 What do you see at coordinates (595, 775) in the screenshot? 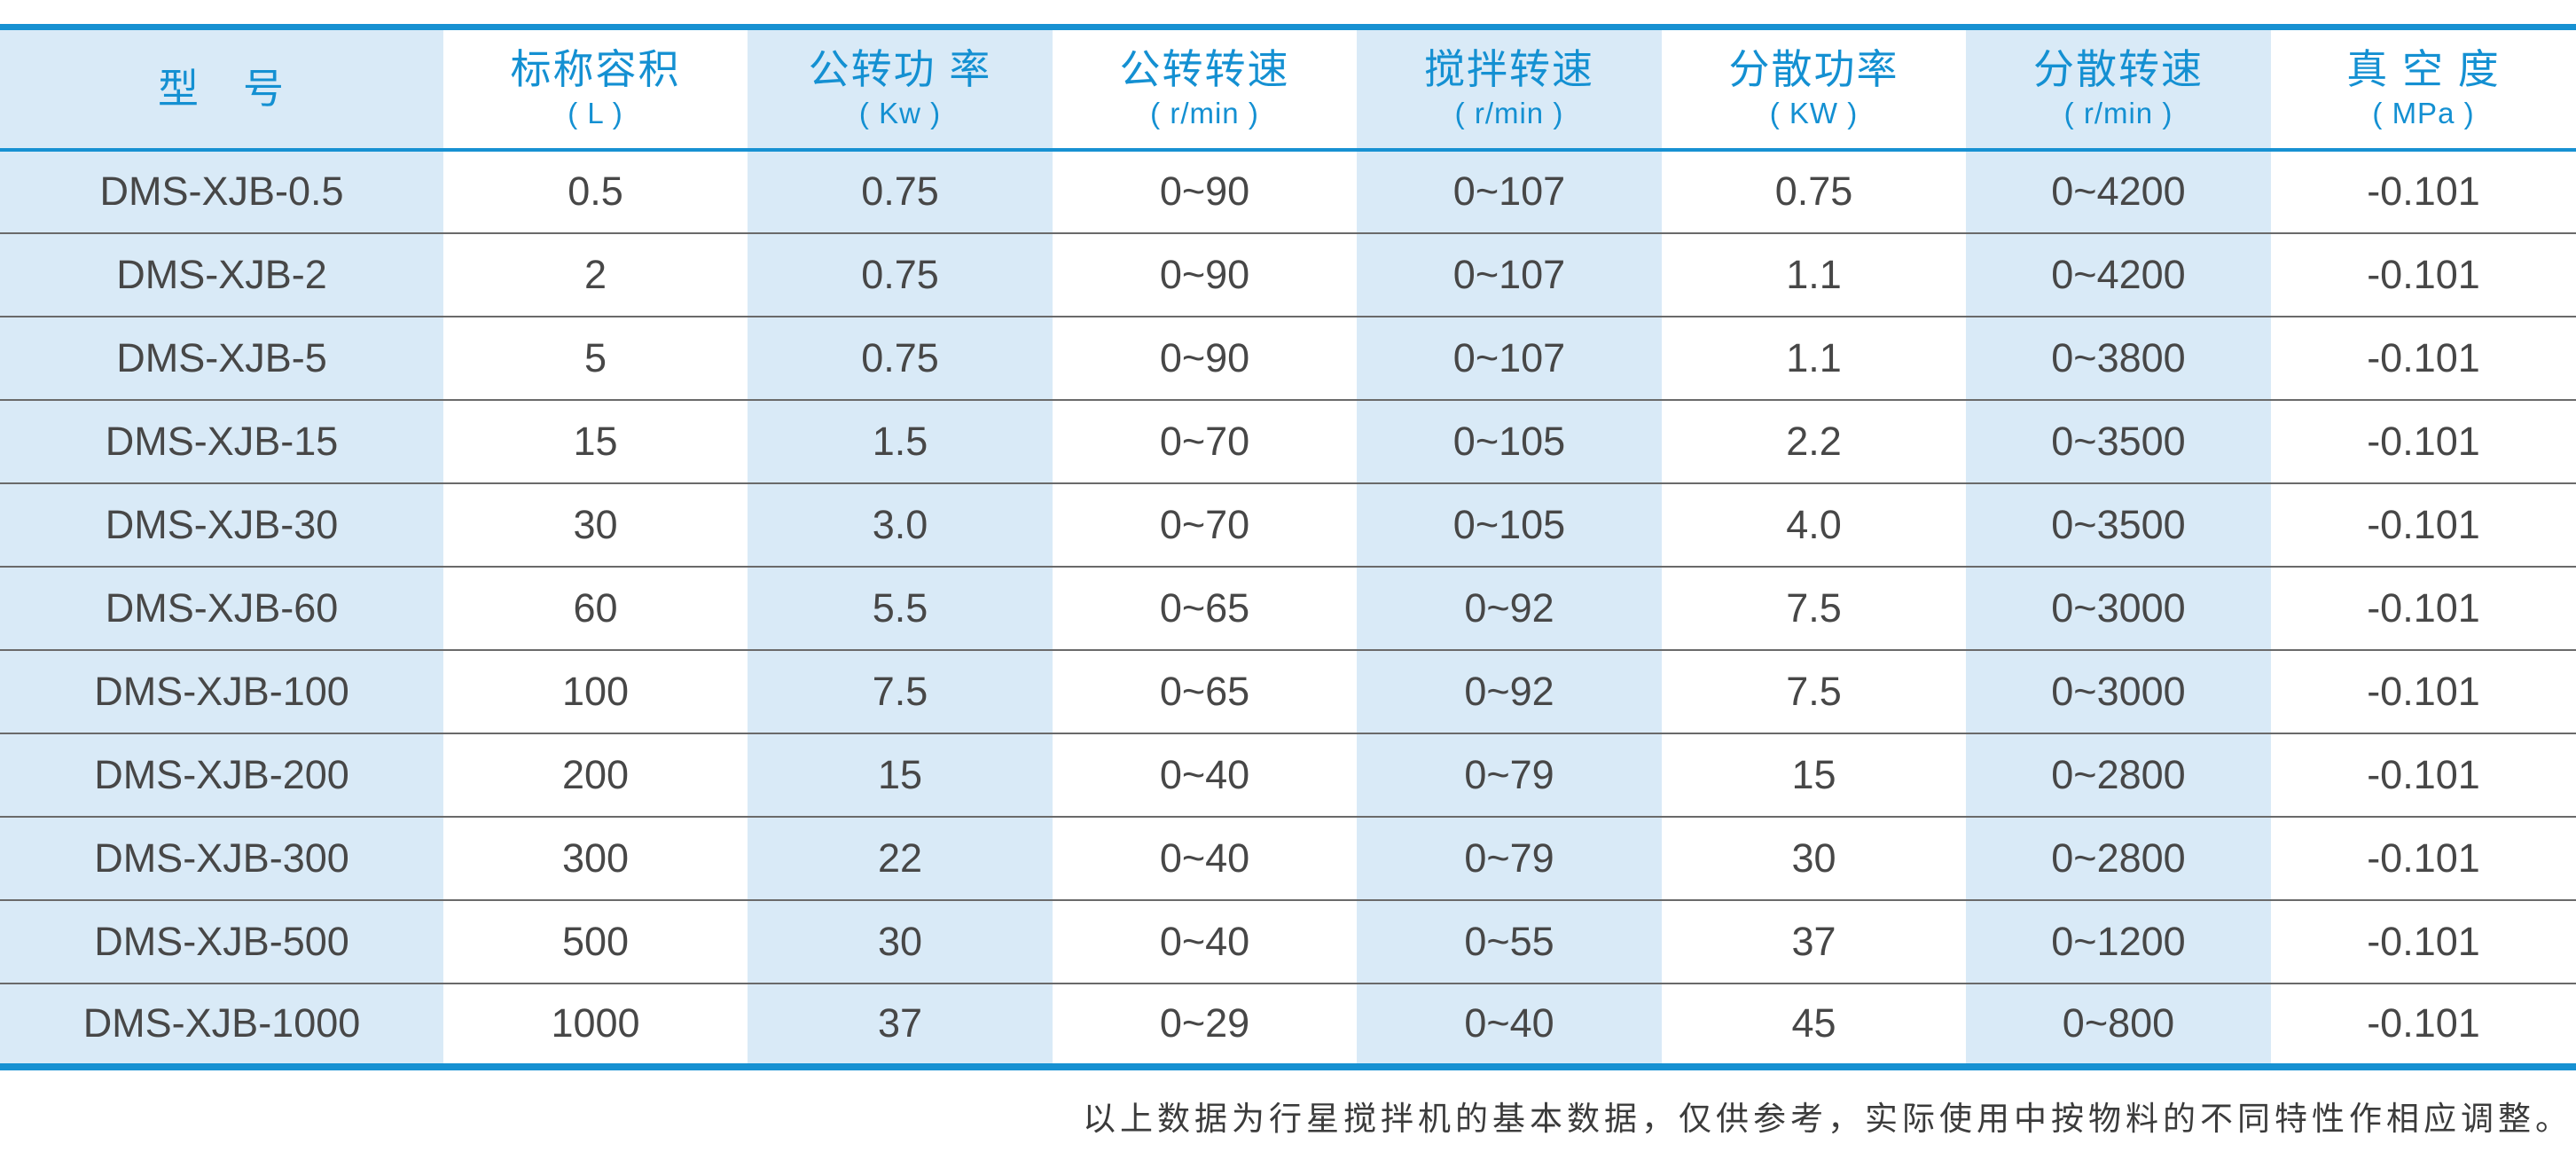
I see `value-cell: 200` at bounding box center [595, 775].